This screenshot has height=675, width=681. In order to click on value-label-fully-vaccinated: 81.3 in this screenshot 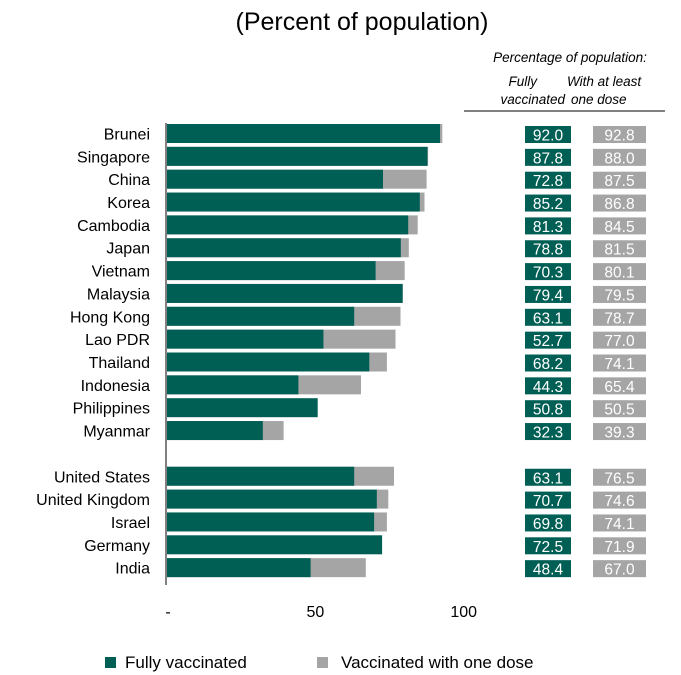, I will do `click(548, 227)`.